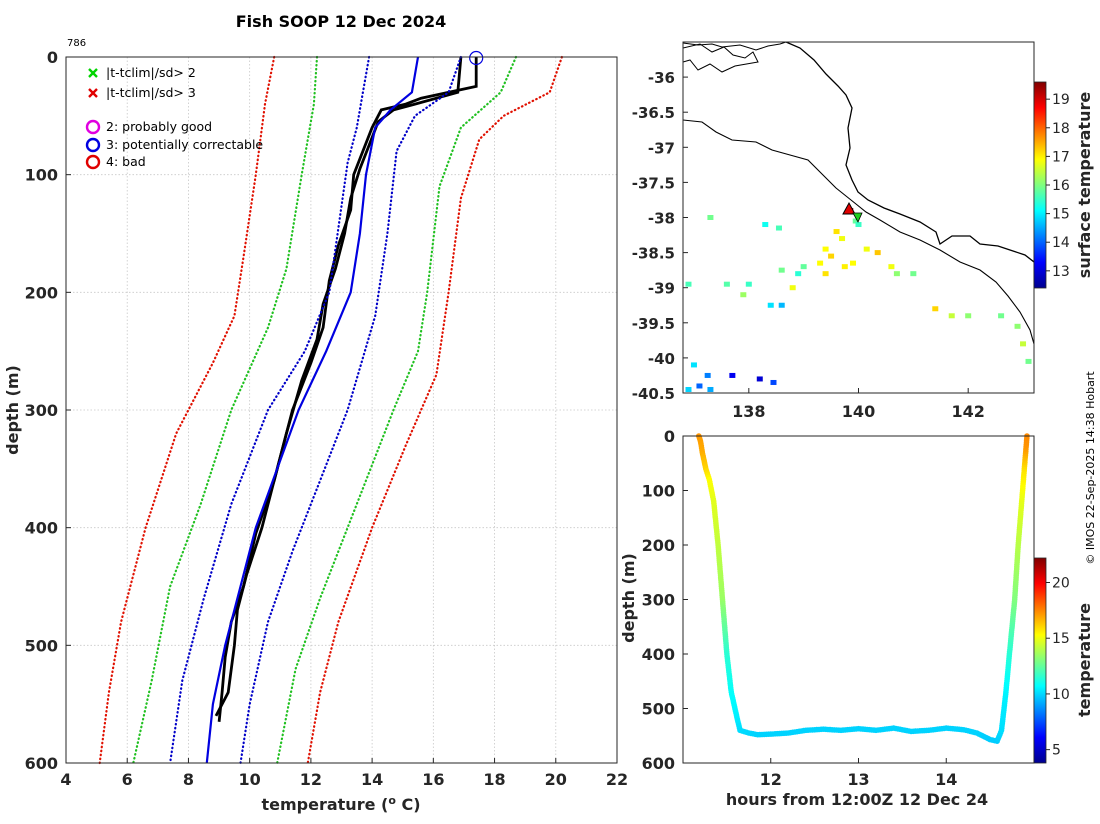 The height and width of the screenshot is (824, 1100). Describe the element at coordinates (628, 598) in the screenshot. I see `track-ylabel: depth (m)` at that location.